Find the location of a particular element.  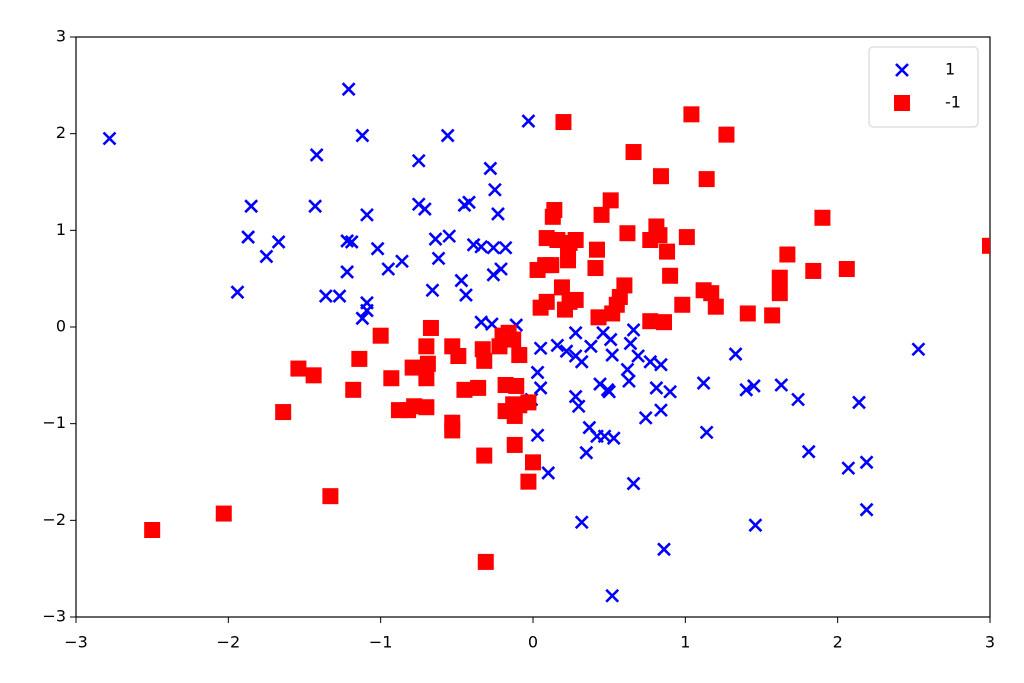

x-tick-label: −2 is located at coordinates (229, 642).